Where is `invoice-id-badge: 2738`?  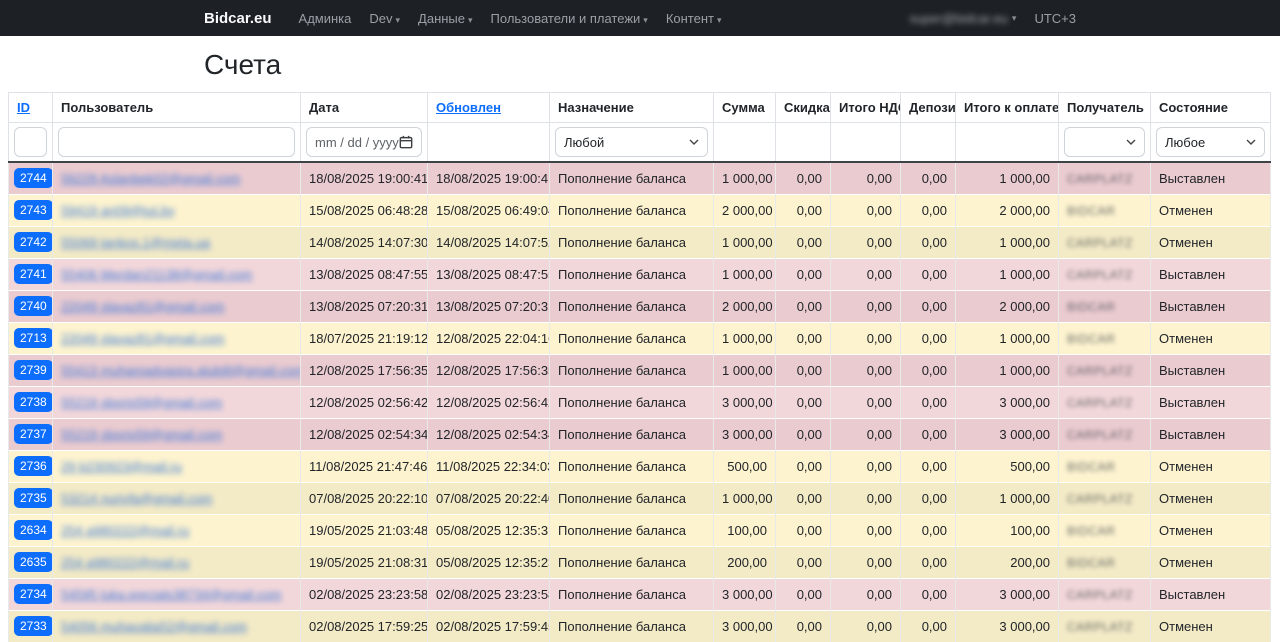 invoice-id-badge: 2738 is located at coordinates (33, 402).